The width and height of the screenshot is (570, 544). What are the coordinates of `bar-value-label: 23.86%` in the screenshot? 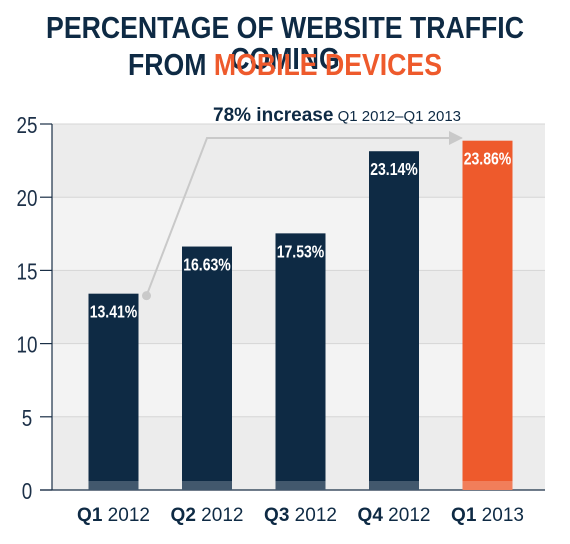 It's located at (488, 159).